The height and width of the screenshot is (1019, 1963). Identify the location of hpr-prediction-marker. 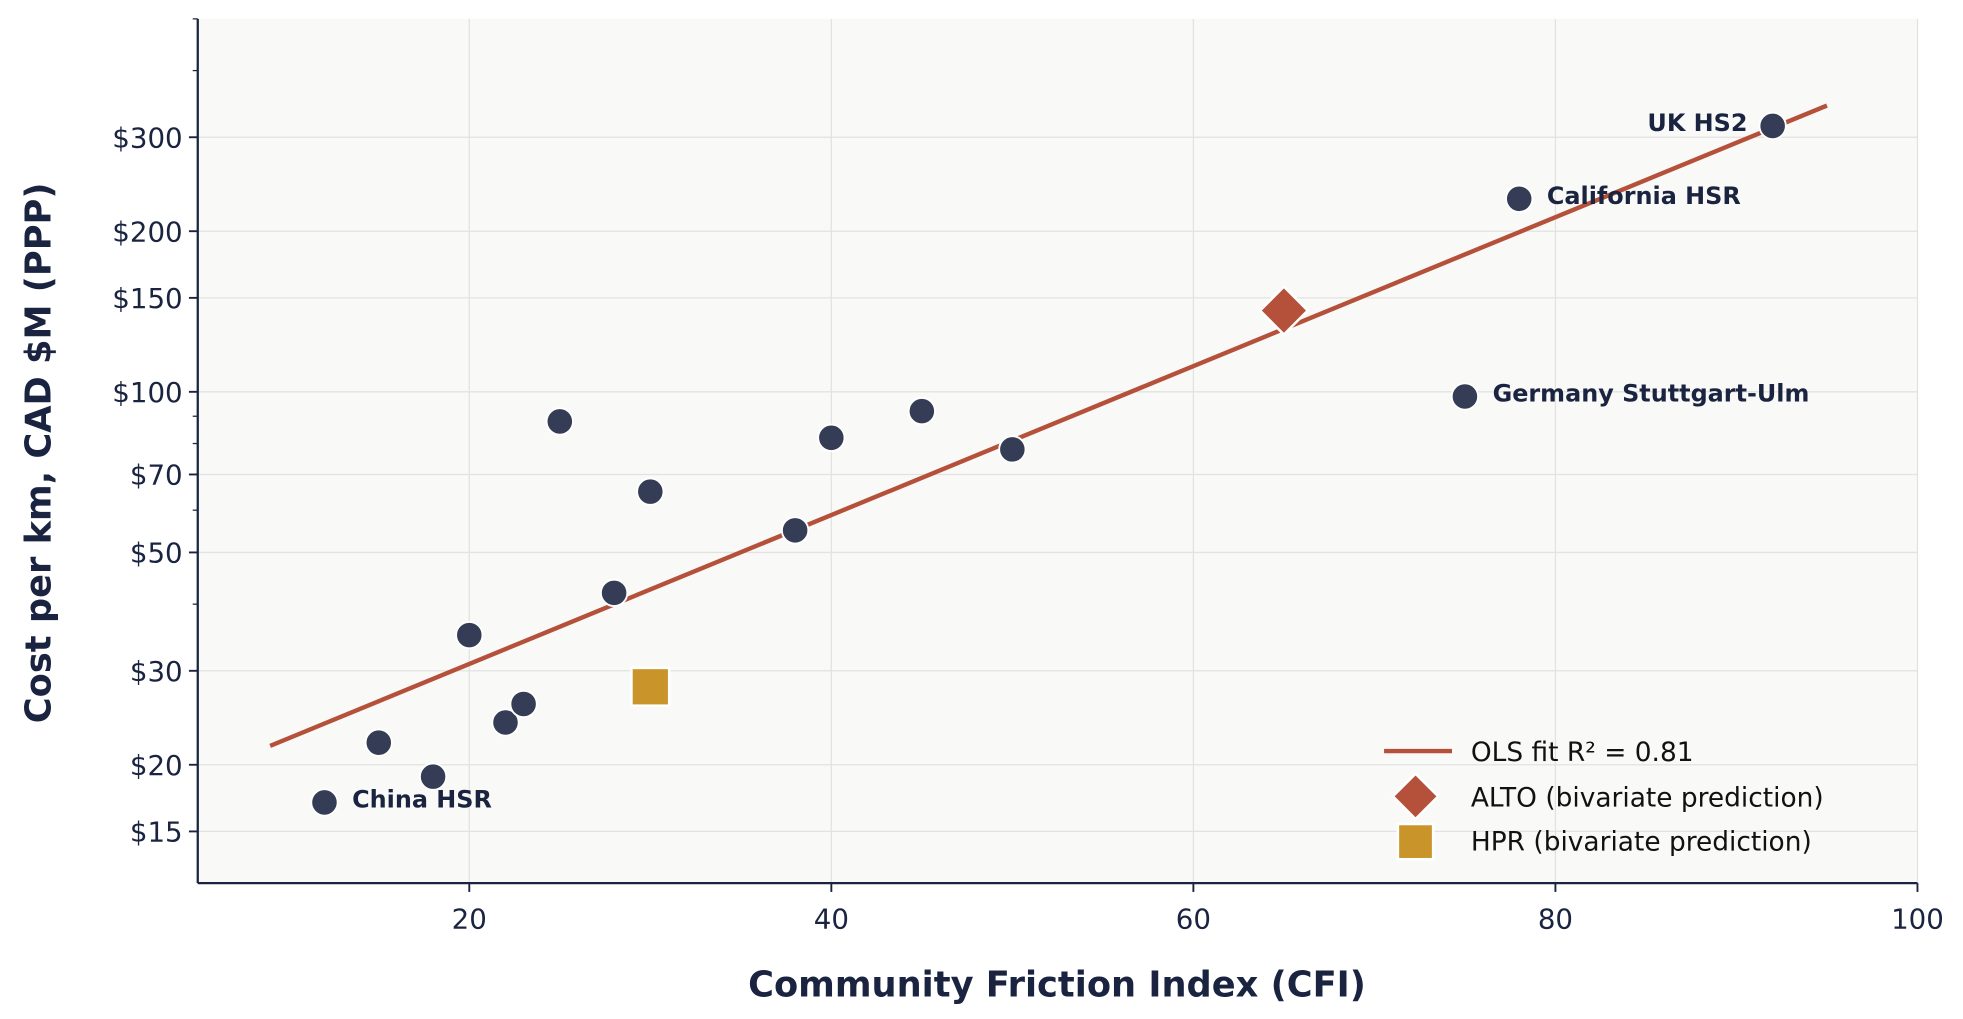
(650, 686).